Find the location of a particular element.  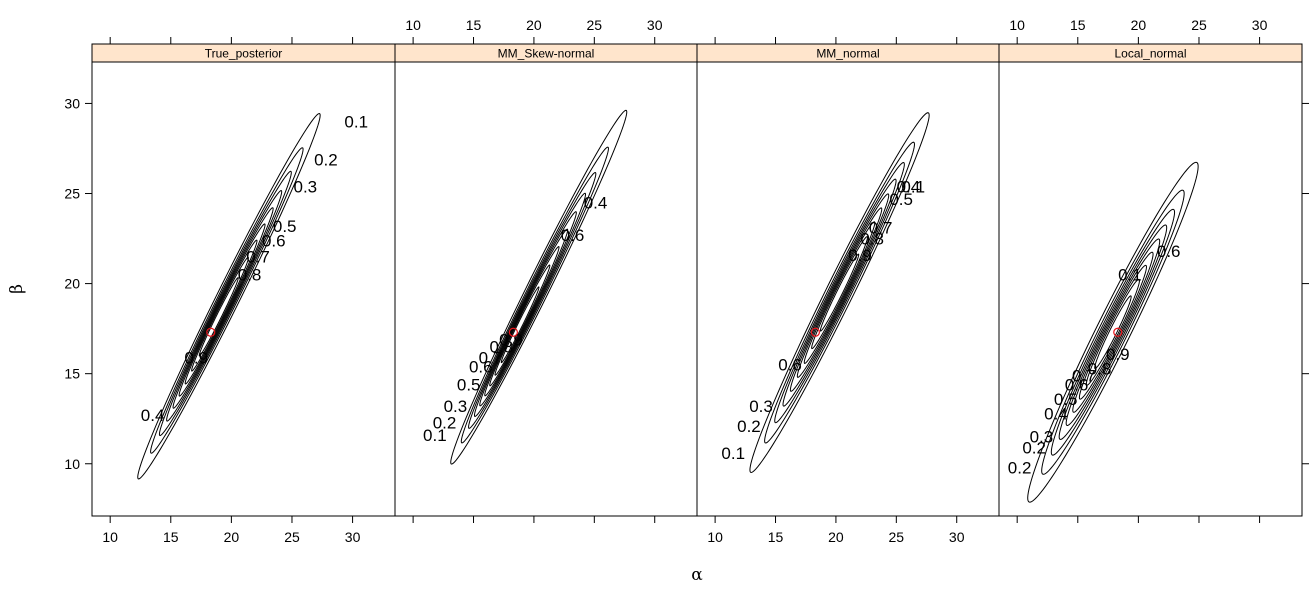

contour-2-level-0.9 is located at coordinates (520, 325).